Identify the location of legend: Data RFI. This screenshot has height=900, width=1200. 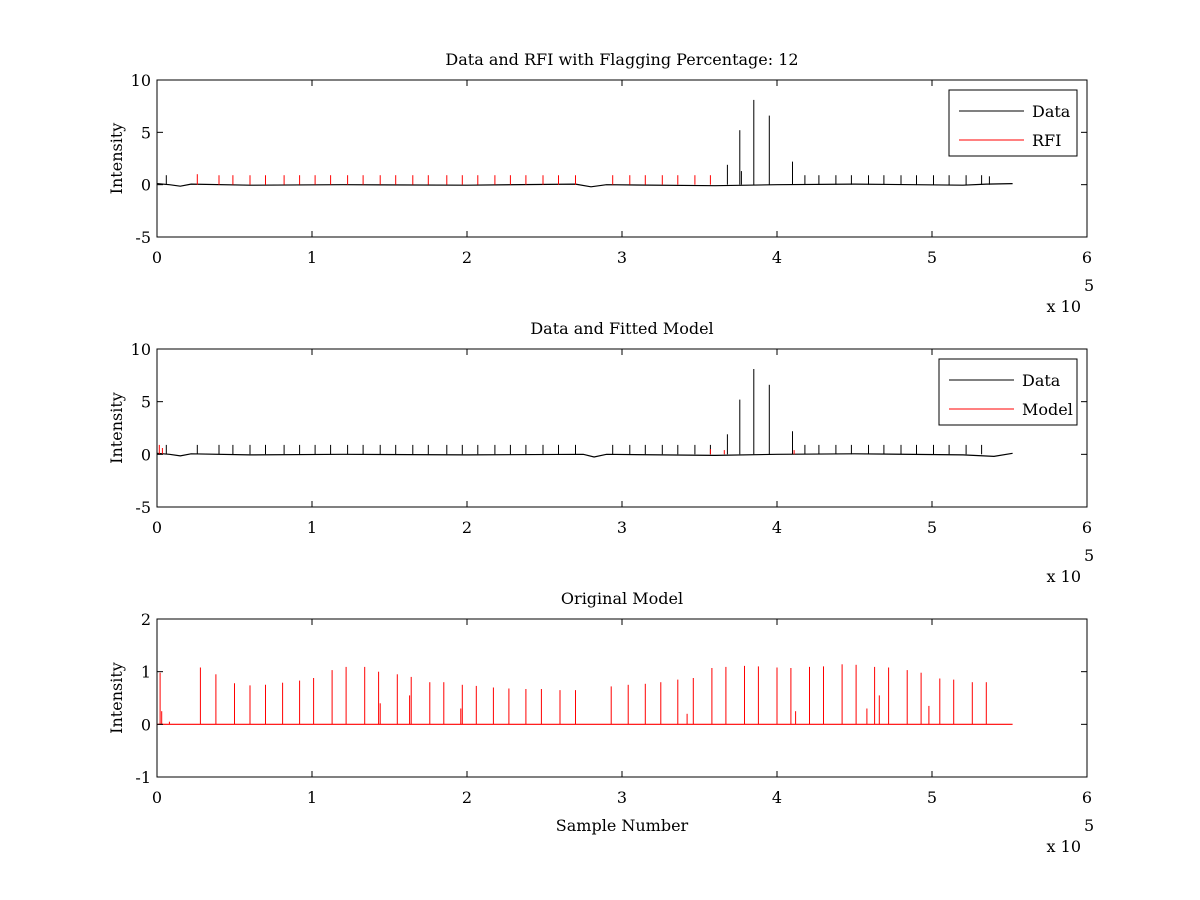
(1013, 123).